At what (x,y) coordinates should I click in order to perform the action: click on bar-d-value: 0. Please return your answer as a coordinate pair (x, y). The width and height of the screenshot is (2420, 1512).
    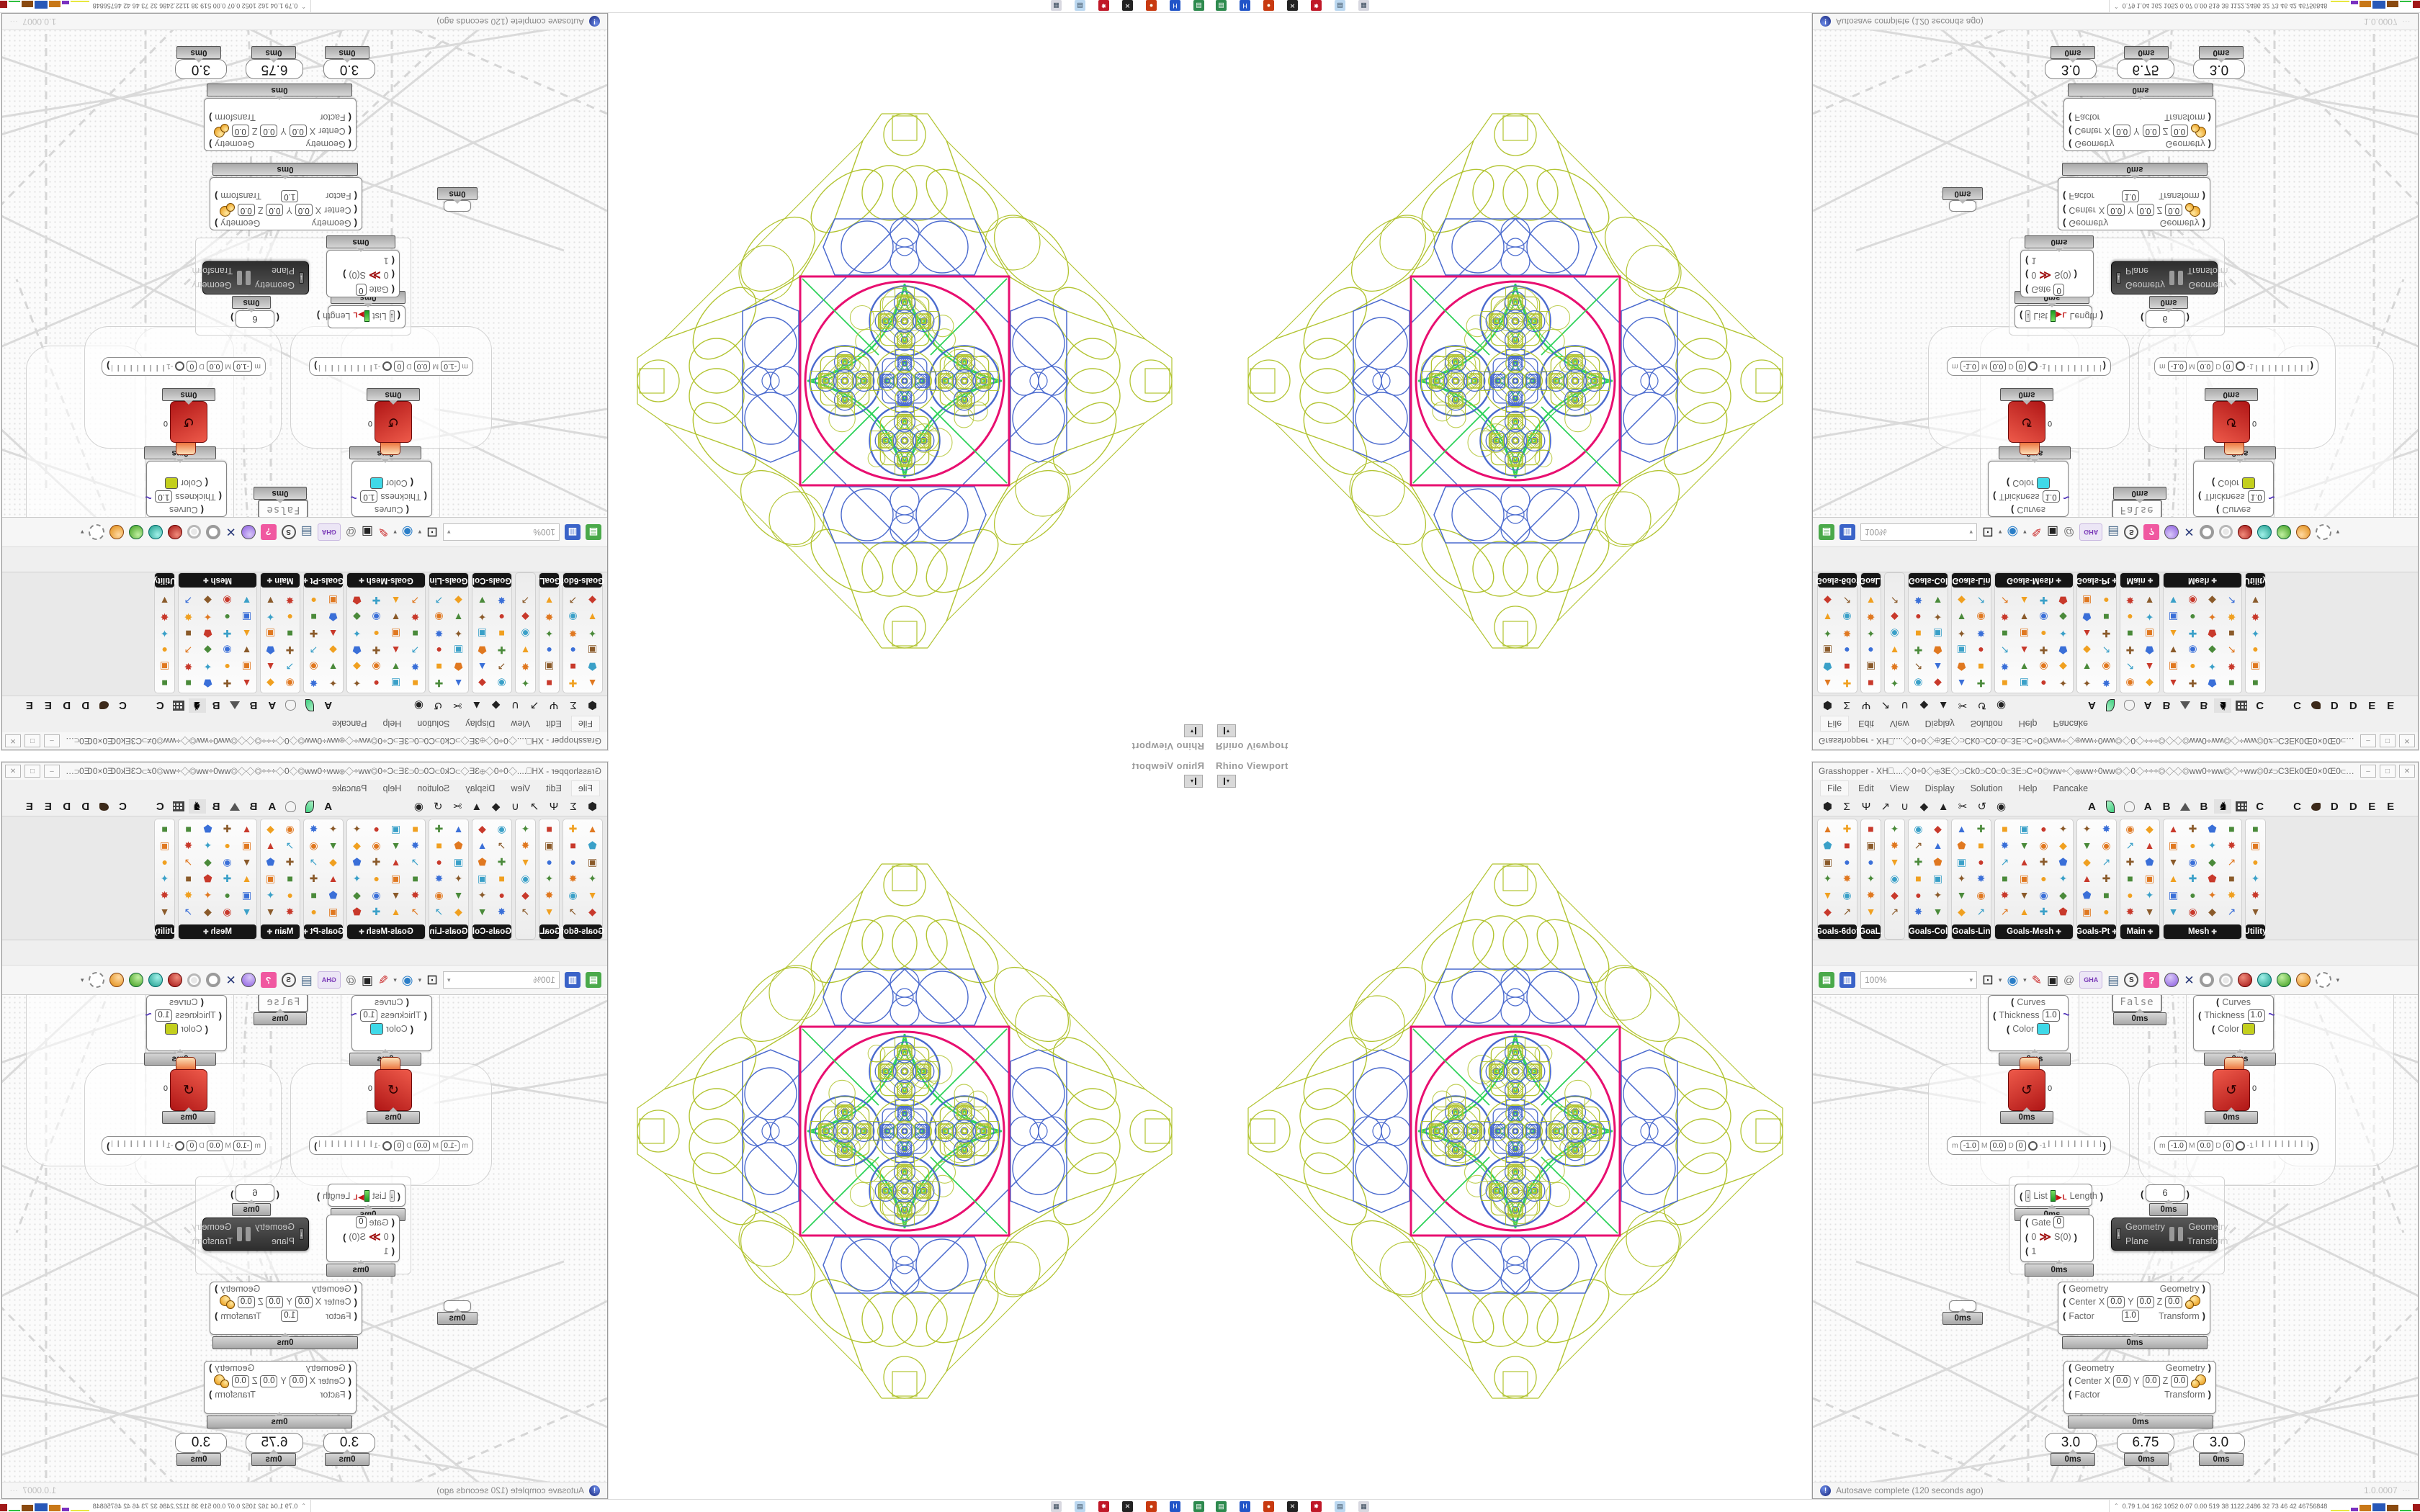
    Looking at the image, I should click on (399, 1145).